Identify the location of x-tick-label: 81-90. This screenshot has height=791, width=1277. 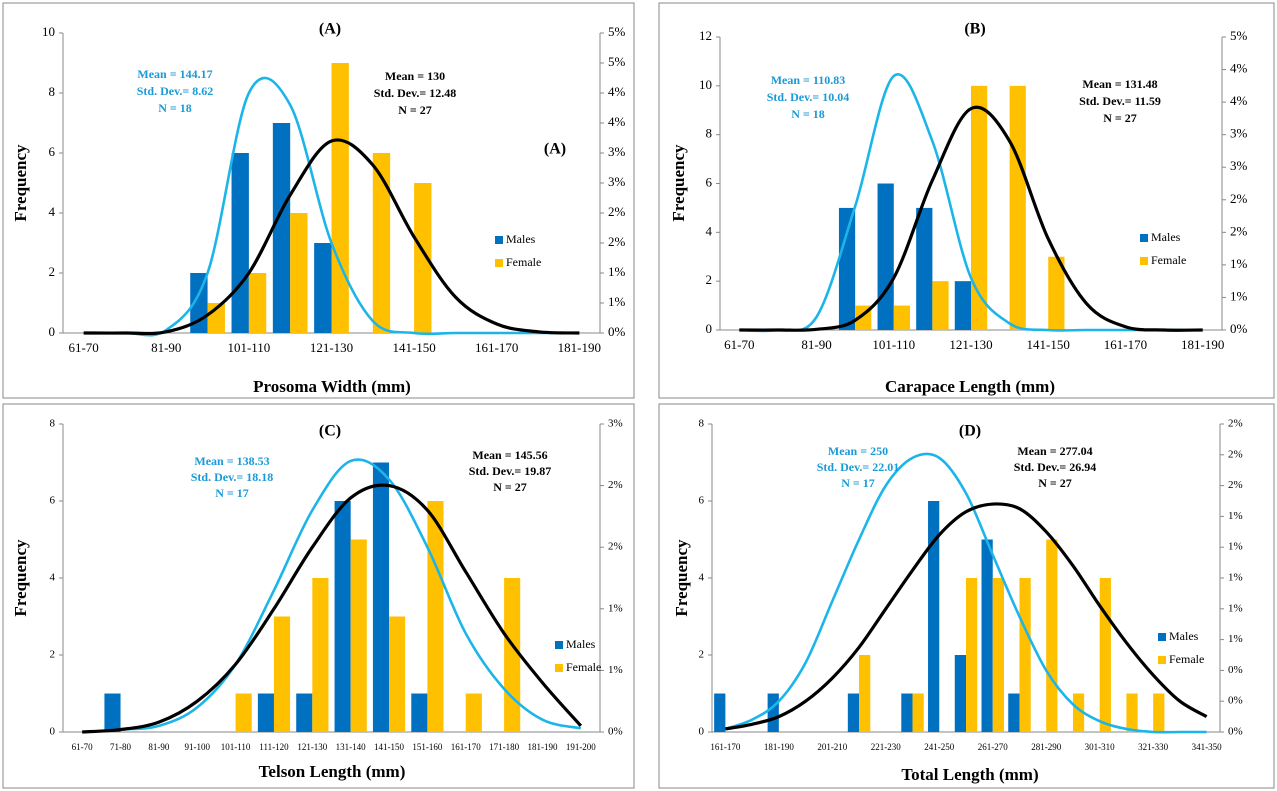
(166, 347).